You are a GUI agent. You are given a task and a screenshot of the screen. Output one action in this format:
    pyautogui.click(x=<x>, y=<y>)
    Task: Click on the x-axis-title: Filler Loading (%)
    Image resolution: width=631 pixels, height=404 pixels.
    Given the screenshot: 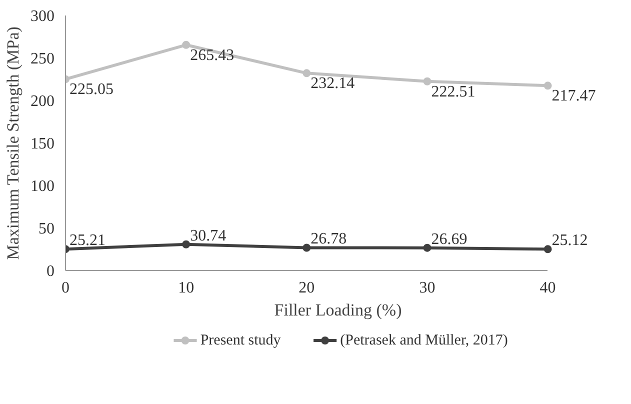 What is the action you would take?
    pyautogui.click(x=338, y=310)
    